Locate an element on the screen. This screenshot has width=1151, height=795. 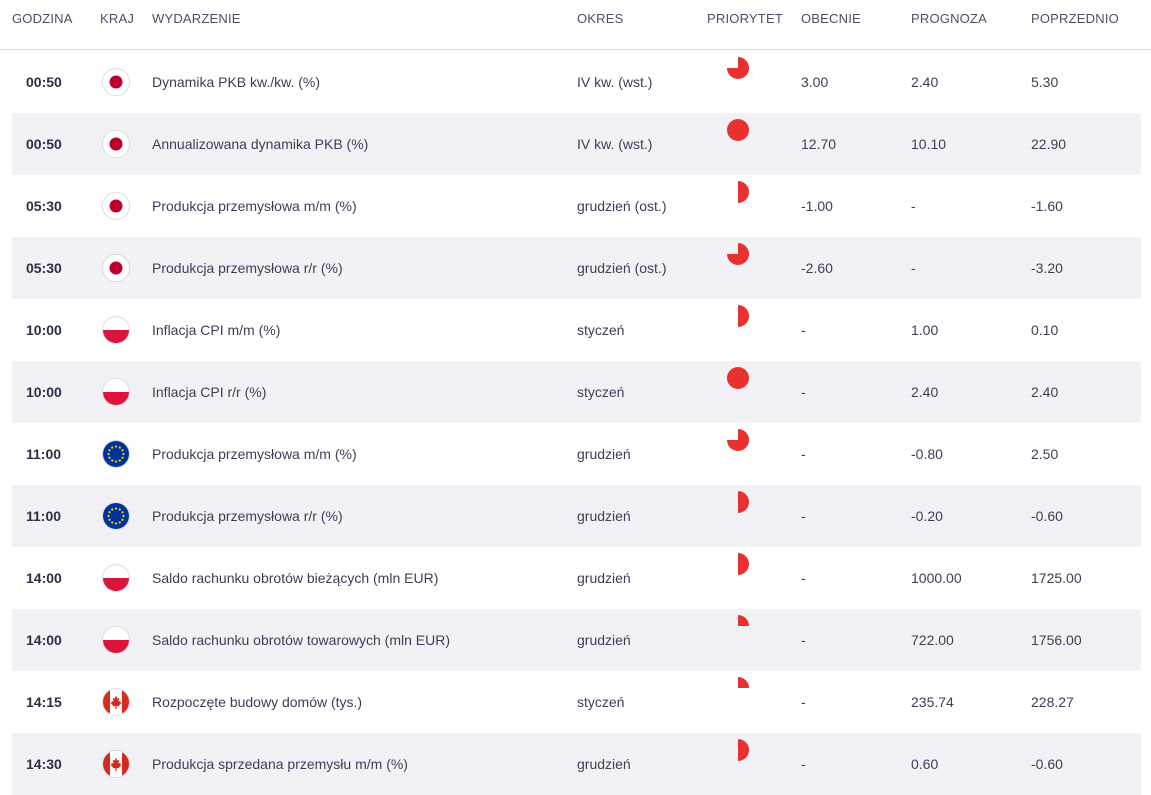
previous-value: -1.60 is located at coordinates (1047, 206).